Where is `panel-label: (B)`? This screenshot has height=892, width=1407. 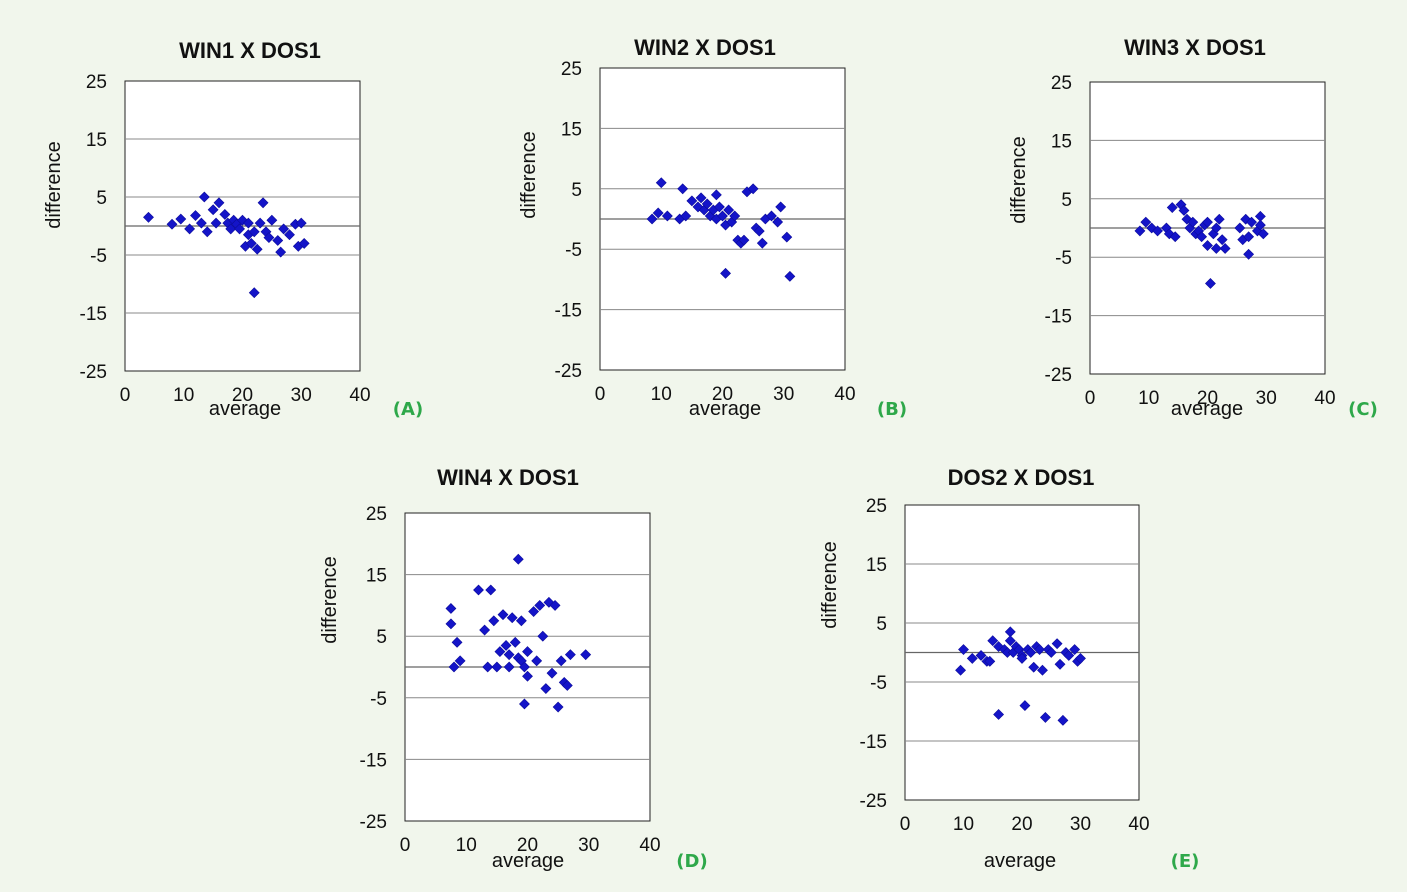 panel-label: (B) is located at coordinates (892, 409).